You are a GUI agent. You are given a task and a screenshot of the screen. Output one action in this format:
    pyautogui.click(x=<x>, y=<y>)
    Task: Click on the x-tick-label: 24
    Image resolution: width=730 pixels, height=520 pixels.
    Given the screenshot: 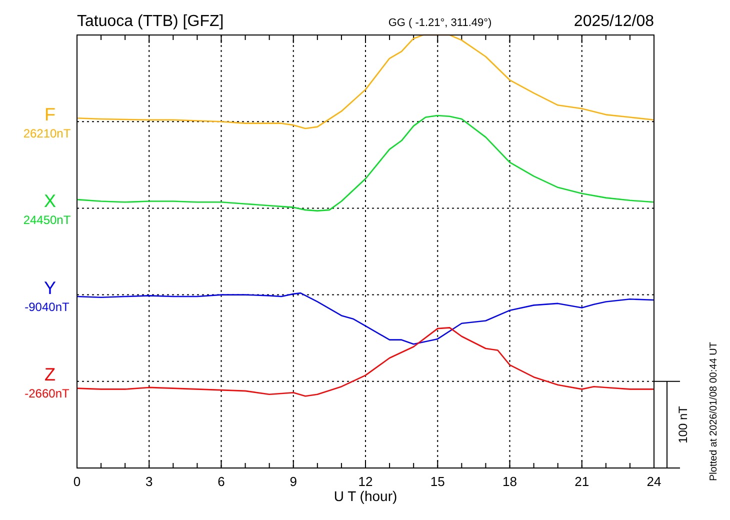 What is the action you would take?
    pyautogui.click(x=654, y=481)
    